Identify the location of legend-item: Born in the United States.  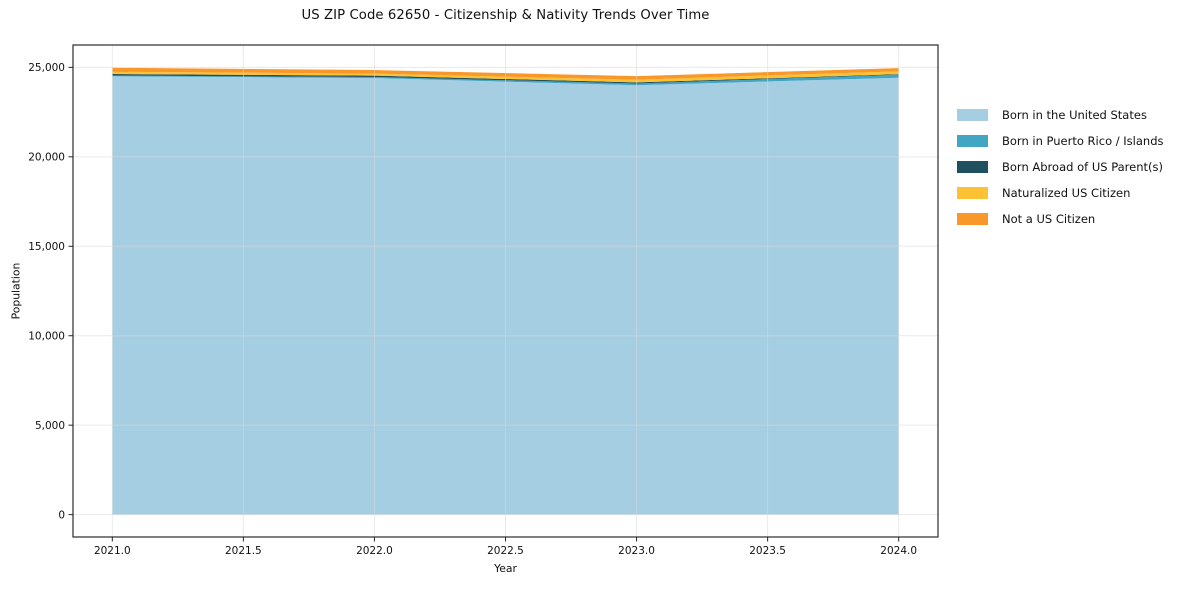
(1060, 115).